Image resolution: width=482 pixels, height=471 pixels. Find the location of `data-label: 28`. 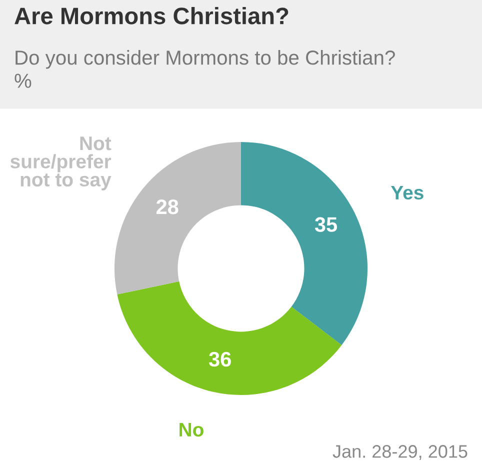

data-label: 28 is located at coordinates (167, 206).